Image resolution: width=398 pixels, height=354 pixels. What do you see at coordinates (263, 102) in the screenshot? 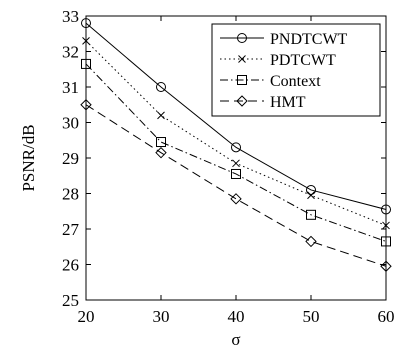
I see `legend-item-hmt: HMT` at bounding box center [263, 102].